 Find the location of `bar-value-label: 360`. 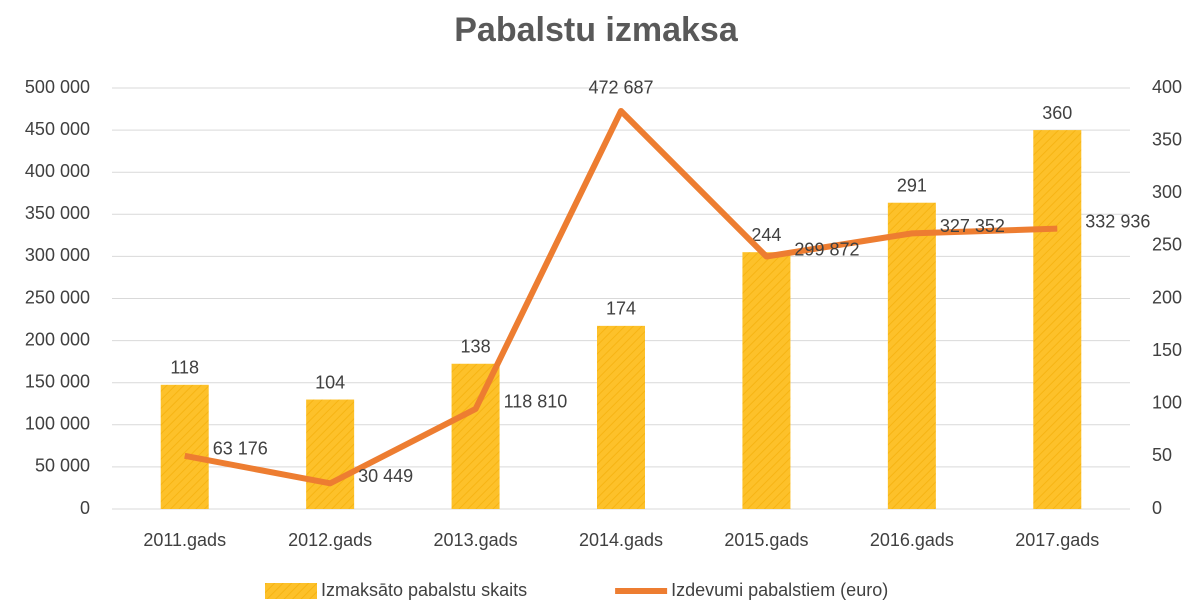

bar-value-label: 360 is located at coordinates (1057, 113).